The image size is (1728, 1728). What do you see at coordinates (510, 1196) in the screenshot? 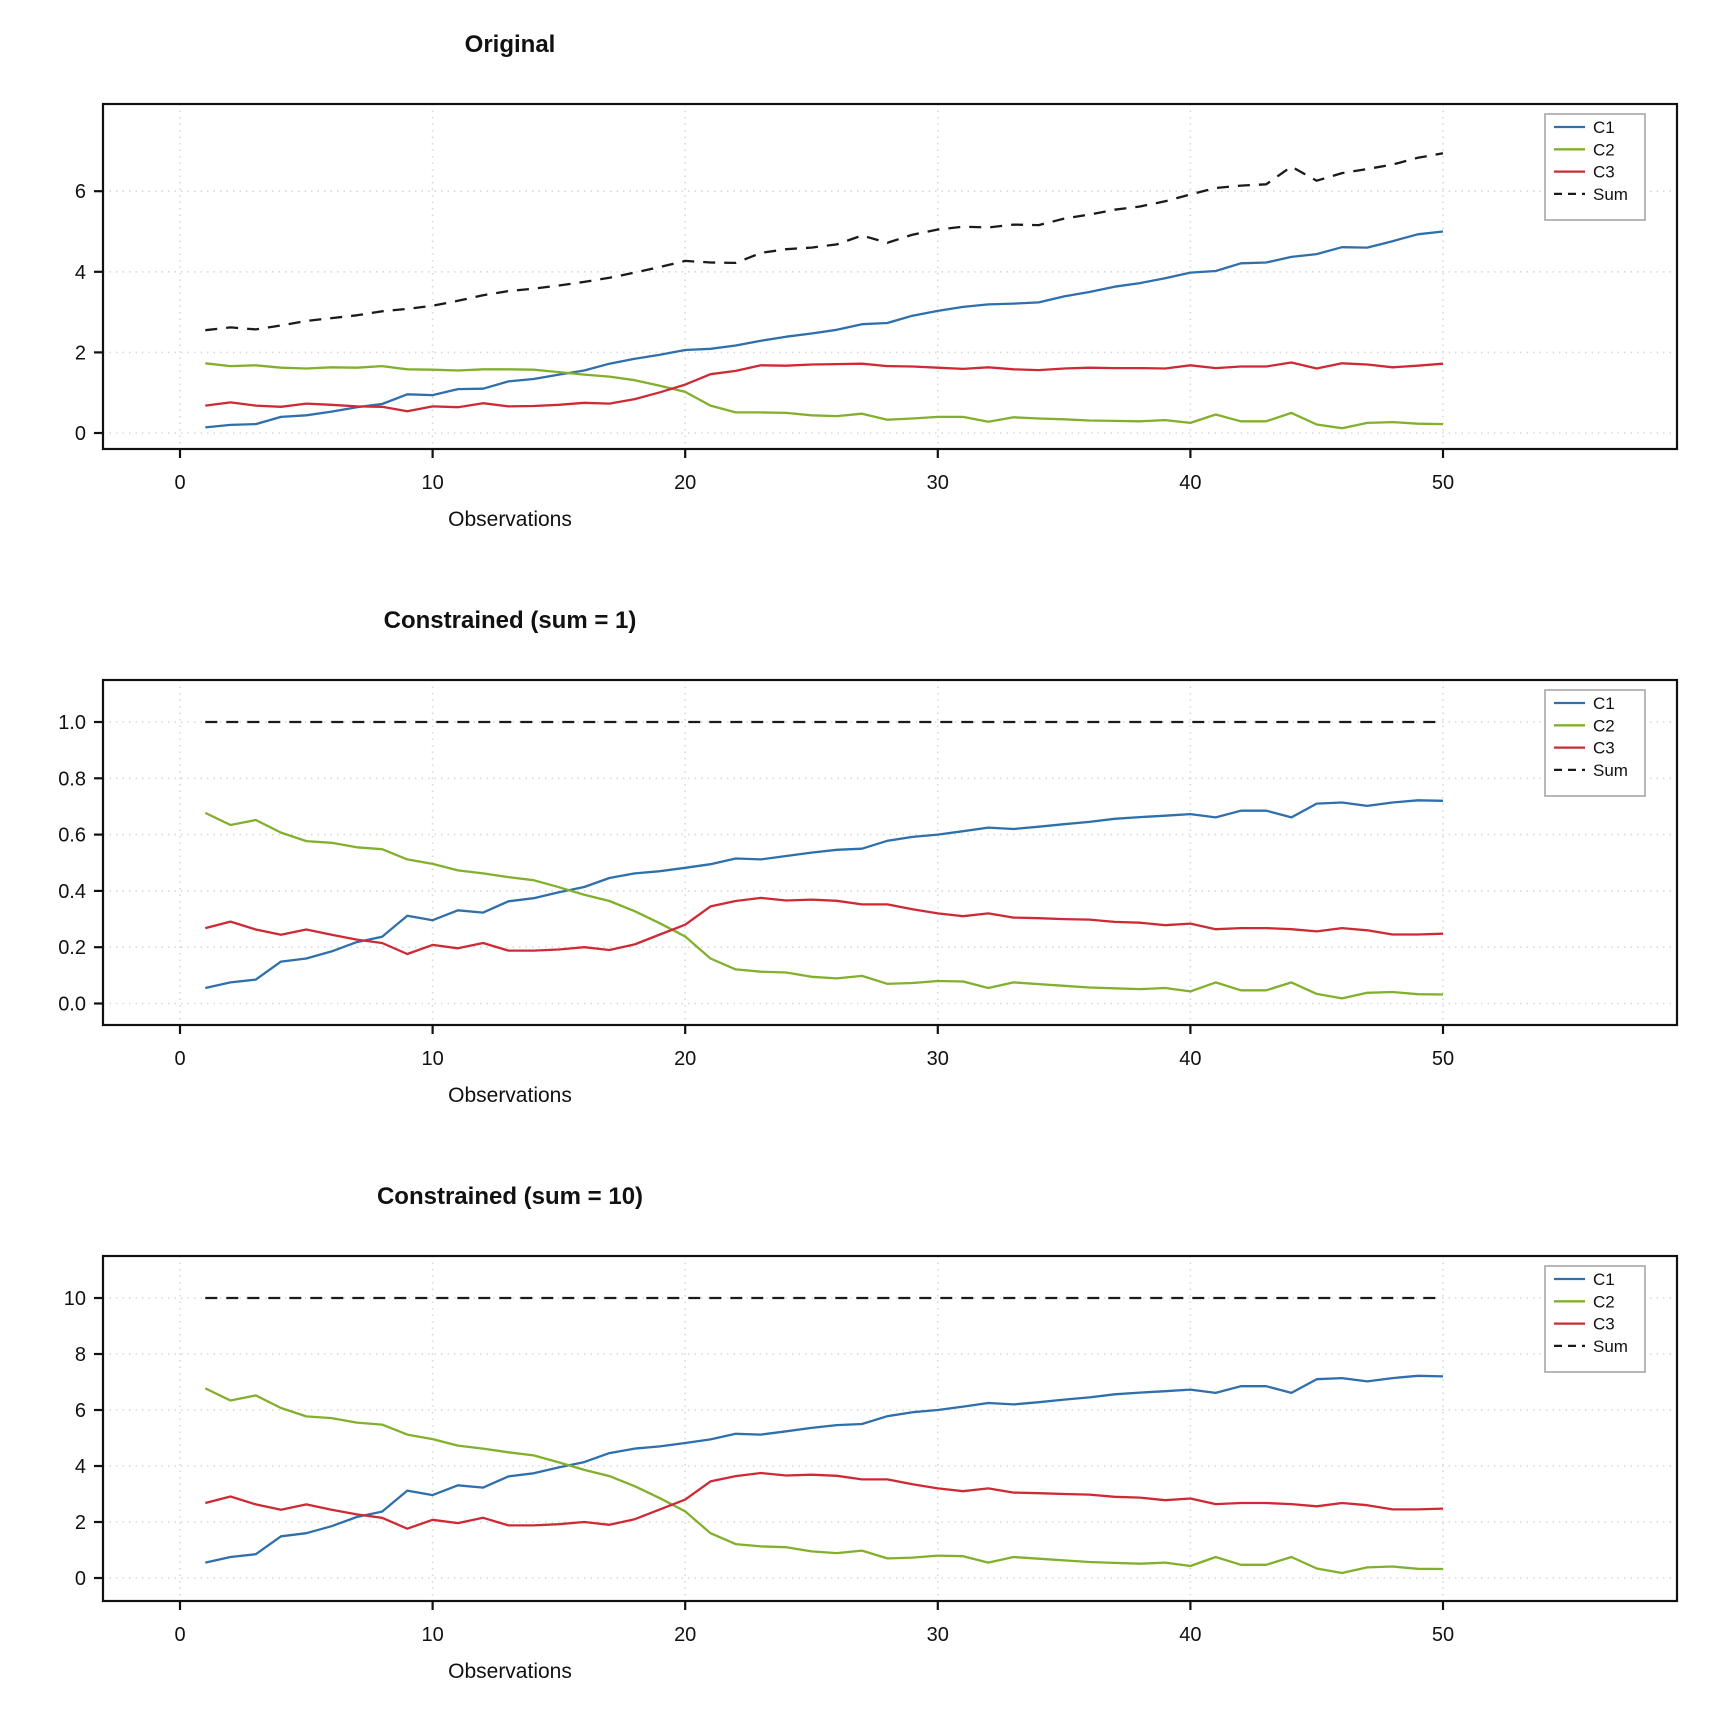
I see `chart-title: Constrained (sum = 10)` at bounding box center [510, 1196].